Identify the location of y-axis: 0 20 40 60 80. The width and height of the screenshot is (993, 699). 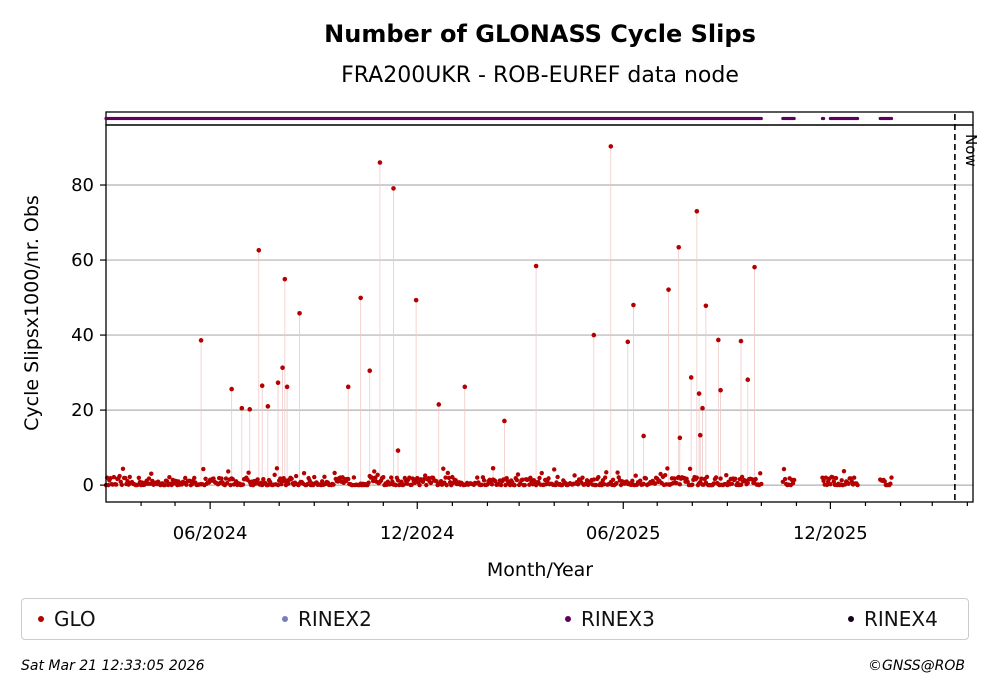
(88, 335).